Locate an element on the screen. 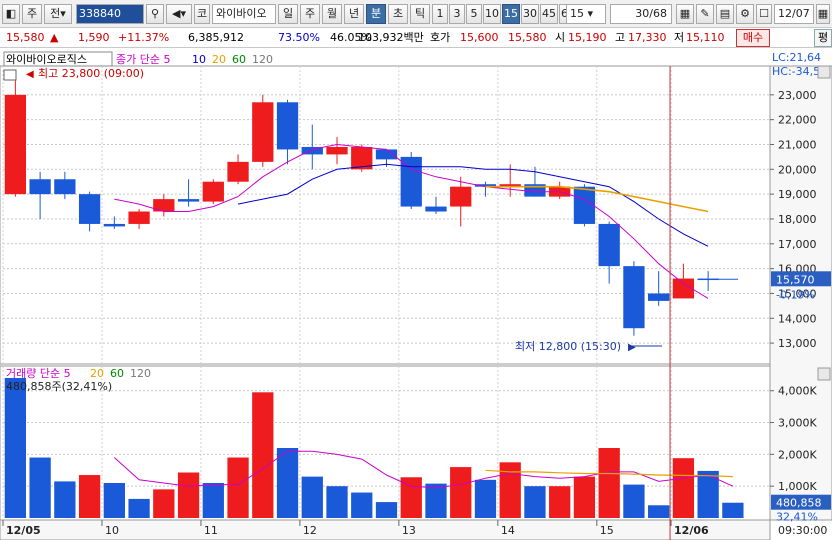 This screenshot has width=832, height=540. trade-amount: 103,932백만 is located at coordinates (391, 37).